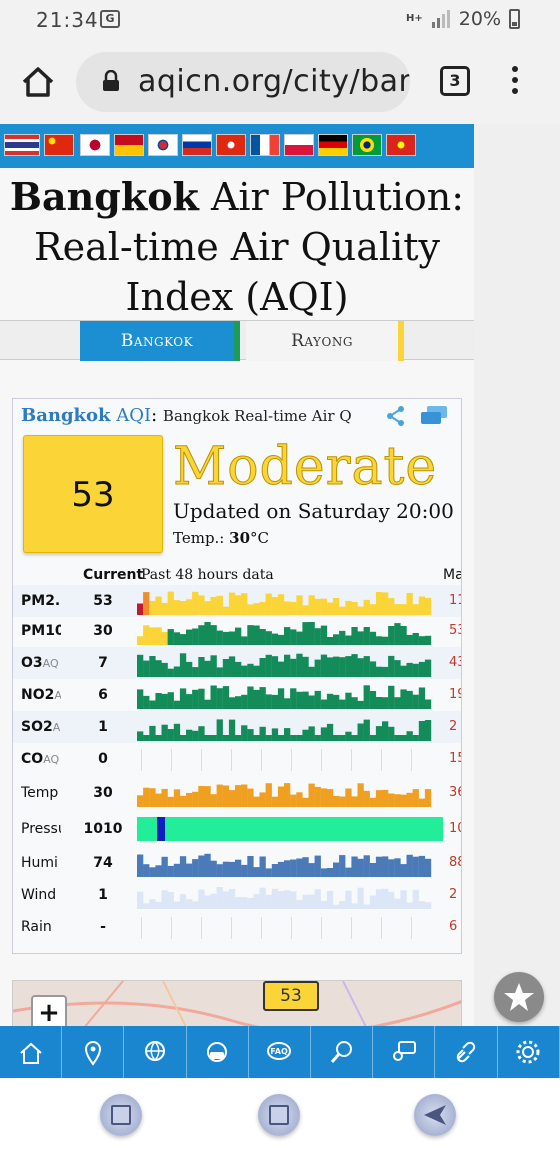  What do you see at coordinates (237, 1003) in the screenshot?
I see `map-preview: + 53` at bounding box center [237, 1003].